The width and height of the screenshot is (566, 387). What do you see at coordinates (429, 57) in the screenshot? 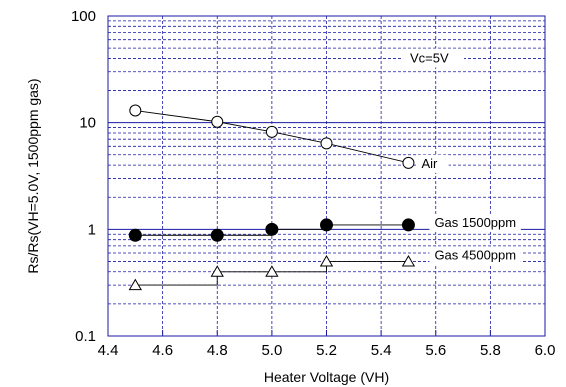
I see `annotation-text: Vc=5V` at bounding box center [429, 57].